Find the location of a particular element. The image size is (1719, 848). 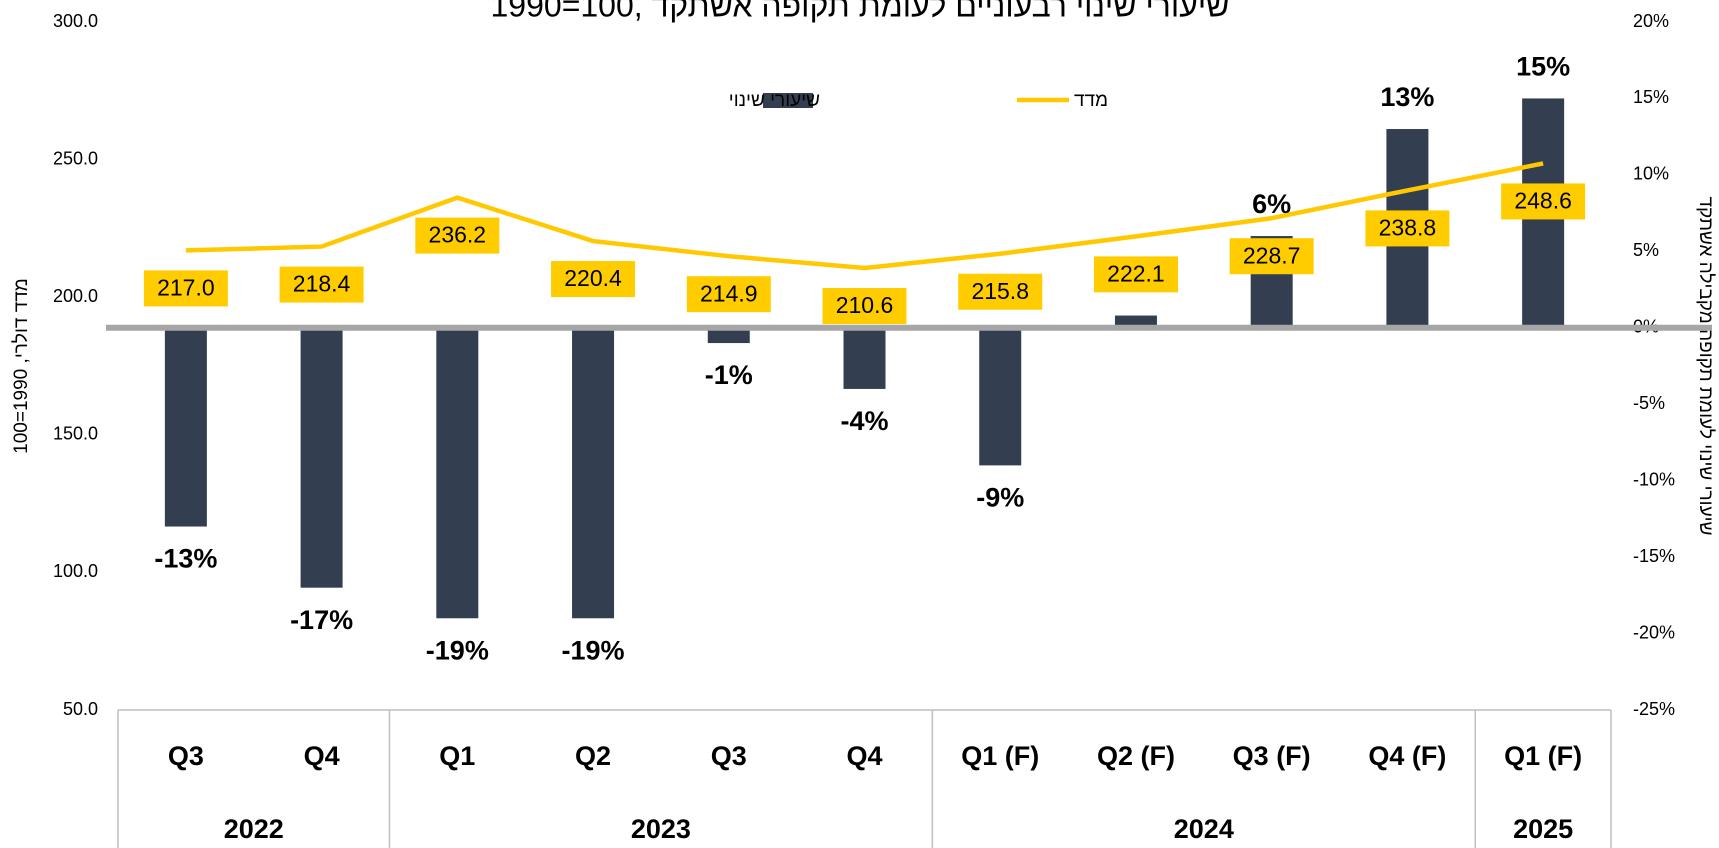

line-data-label: 218.4 is located at coordinates (322, 284).